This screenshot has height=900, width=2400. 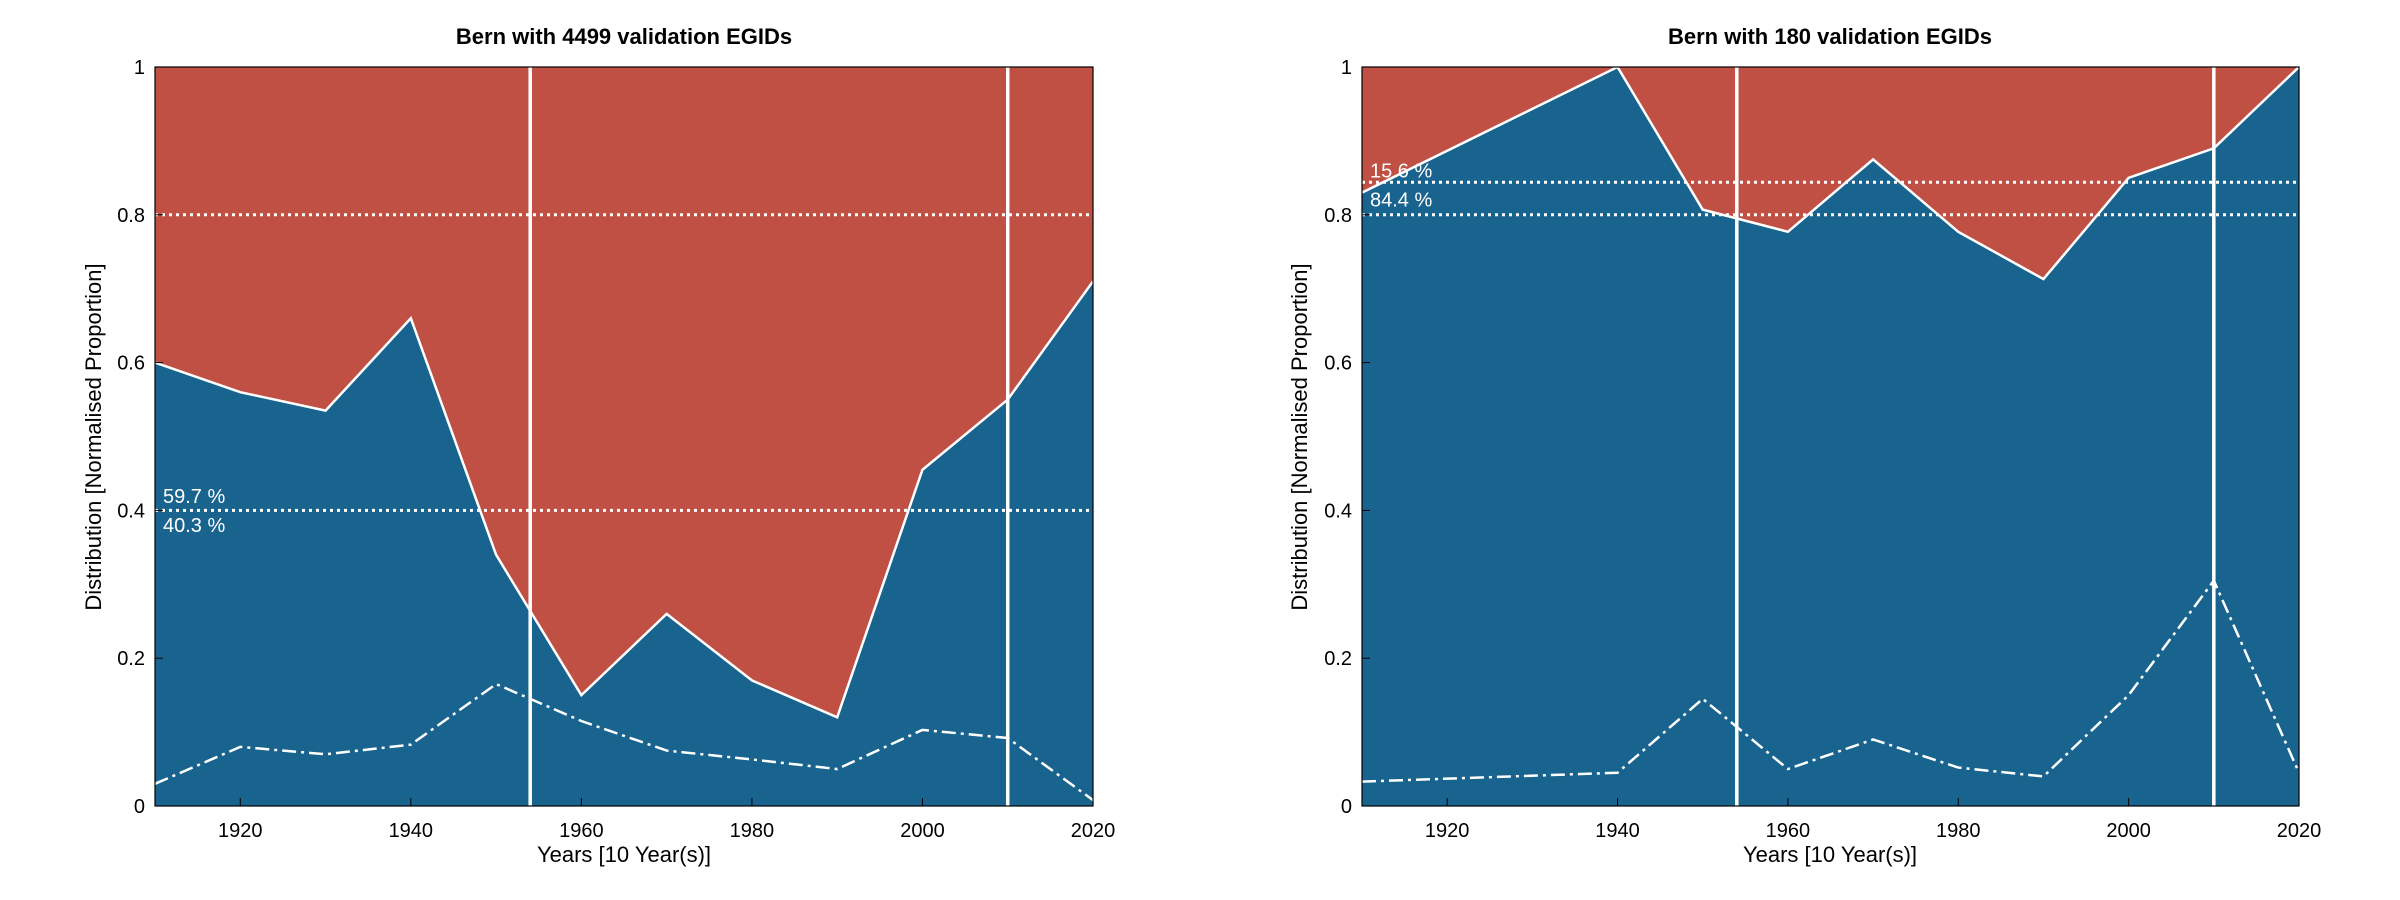 I want to click on lower-percentage-label: 84.4 %, so click(x=1401, y=200).